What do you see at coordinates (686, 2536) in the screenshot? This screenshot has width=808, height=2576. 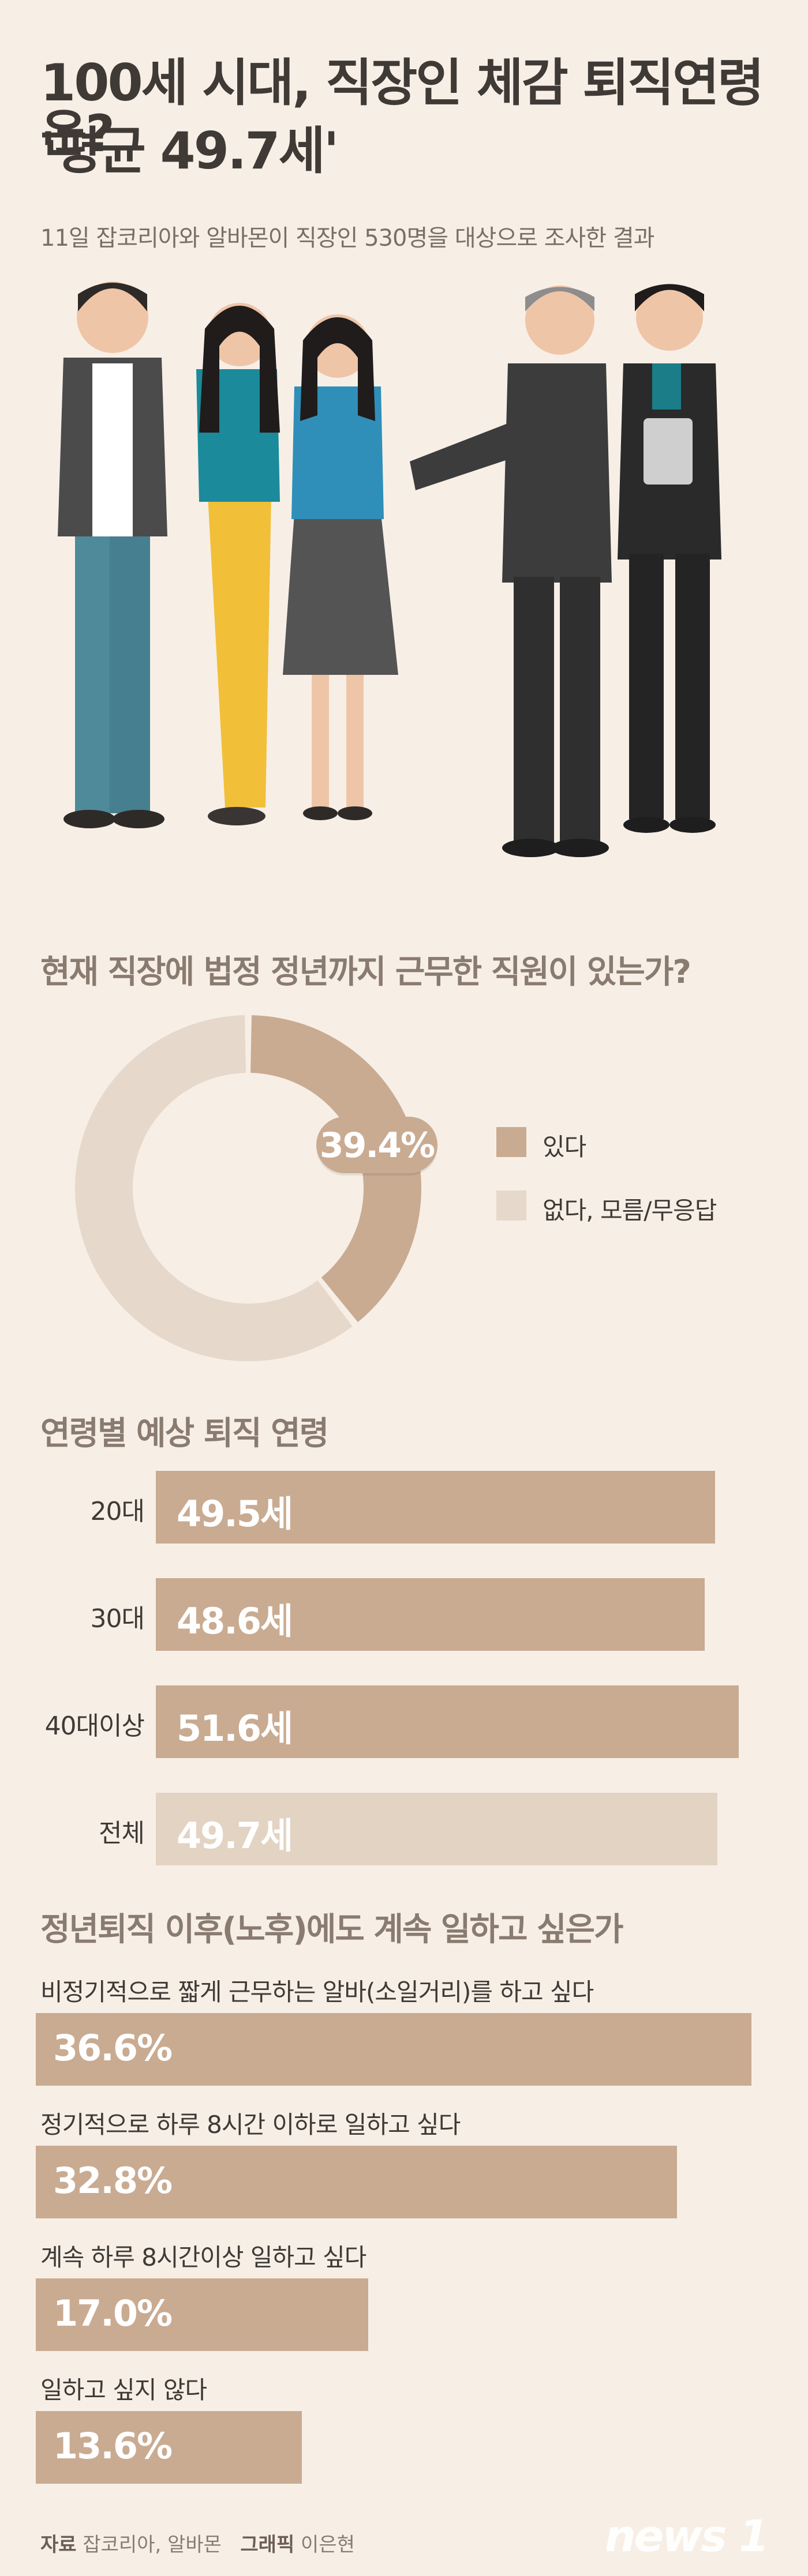 I see `news1-logo: news 1` at bounding box center [686, 2536].